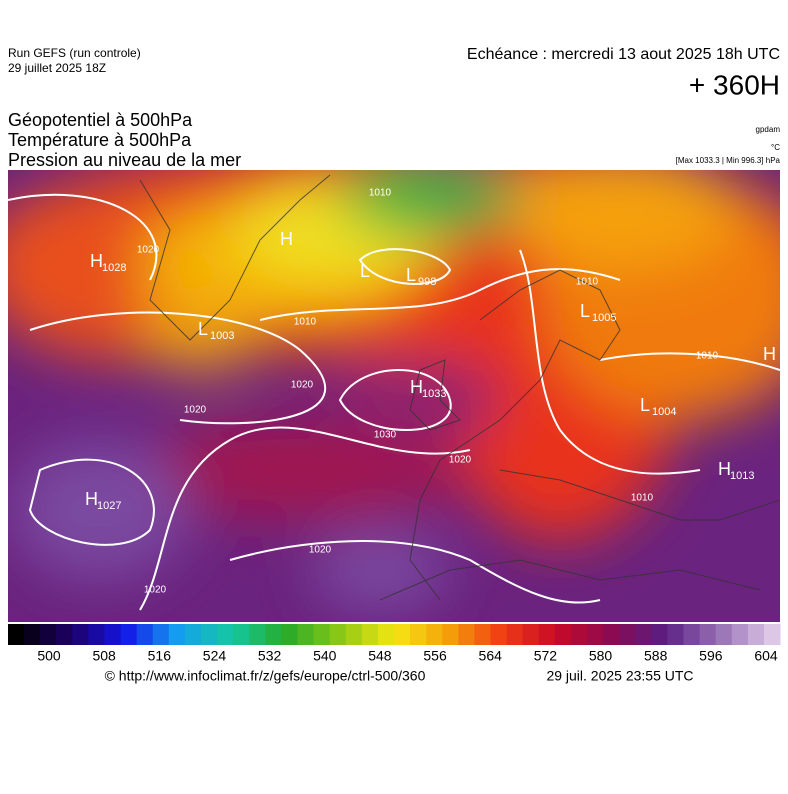 The width and height of the screenshot is (788, 794). What do you see at coordinates (623, 54) in the screenshot?
I see `valid-time: Echéance : mercredi 13 aout 2025 18h UTC` at bounding box center [623, 54].